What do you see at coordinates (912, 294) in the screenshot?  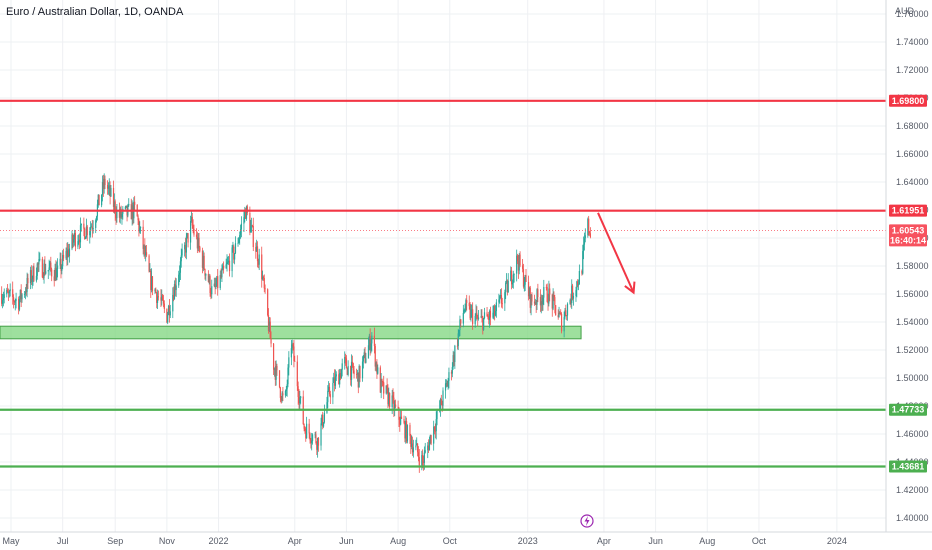 I see `y-tick-label: 1.56000` at bounding box center [912, 294].